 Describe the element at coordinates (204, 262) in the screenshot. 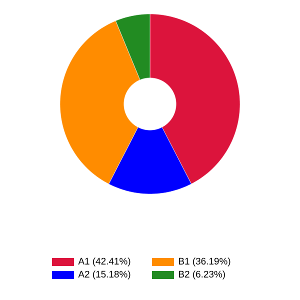

I see `legend-label: B1 (36.19%)` at that location.